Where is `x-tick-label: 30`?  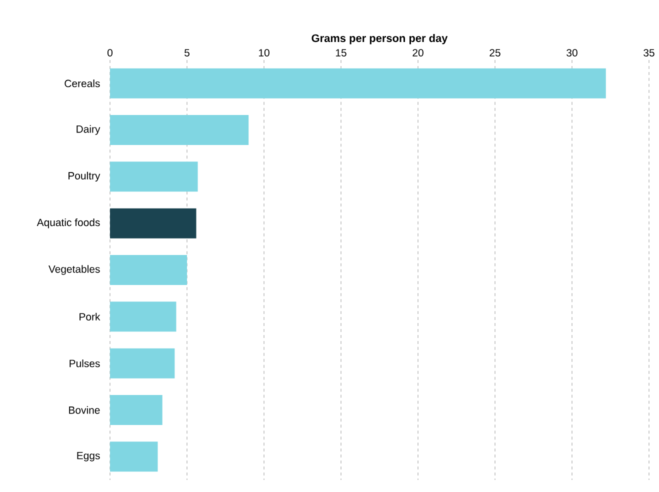 x-tick-label: 30 is located at coordinates (572, 52).